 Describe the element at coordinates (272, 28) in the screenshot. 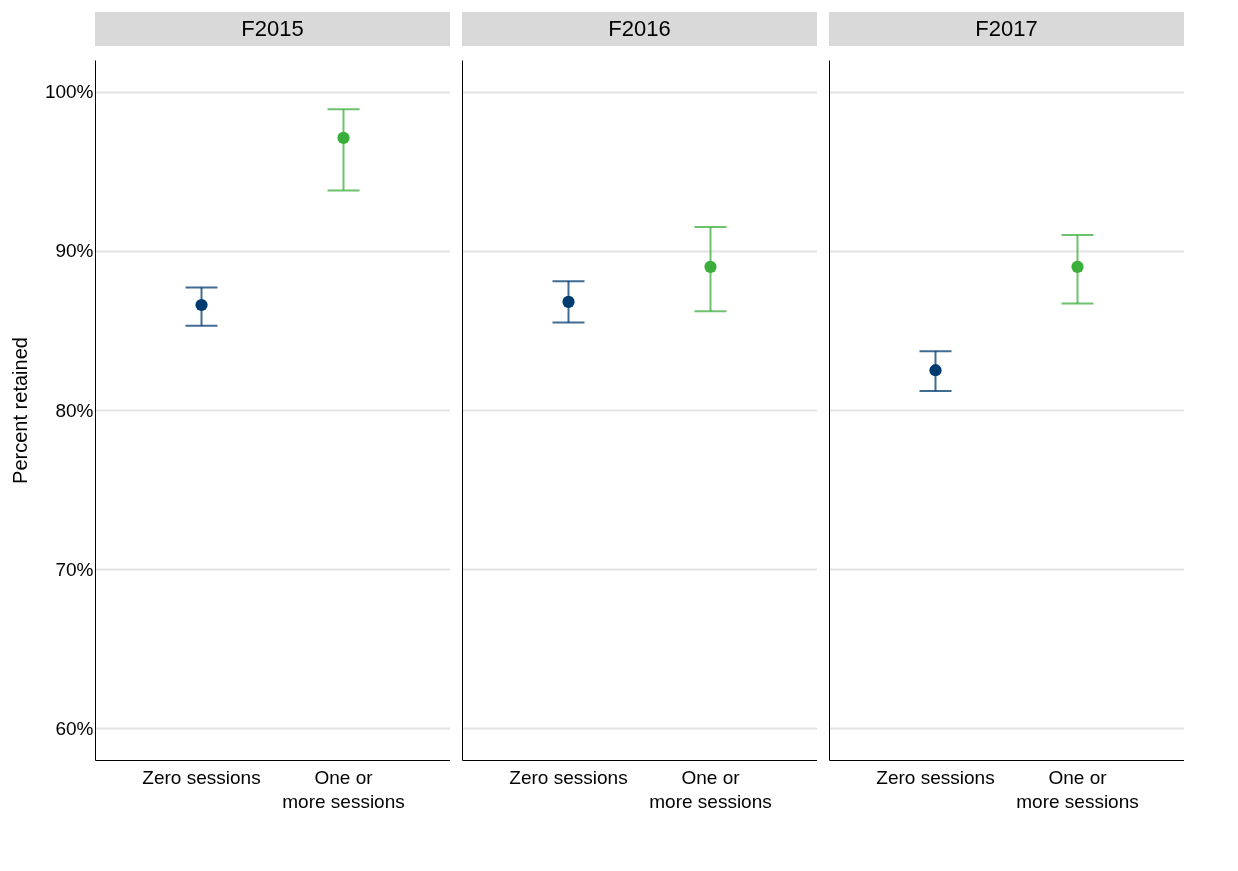

I see `chart-title: F2015` at that location.